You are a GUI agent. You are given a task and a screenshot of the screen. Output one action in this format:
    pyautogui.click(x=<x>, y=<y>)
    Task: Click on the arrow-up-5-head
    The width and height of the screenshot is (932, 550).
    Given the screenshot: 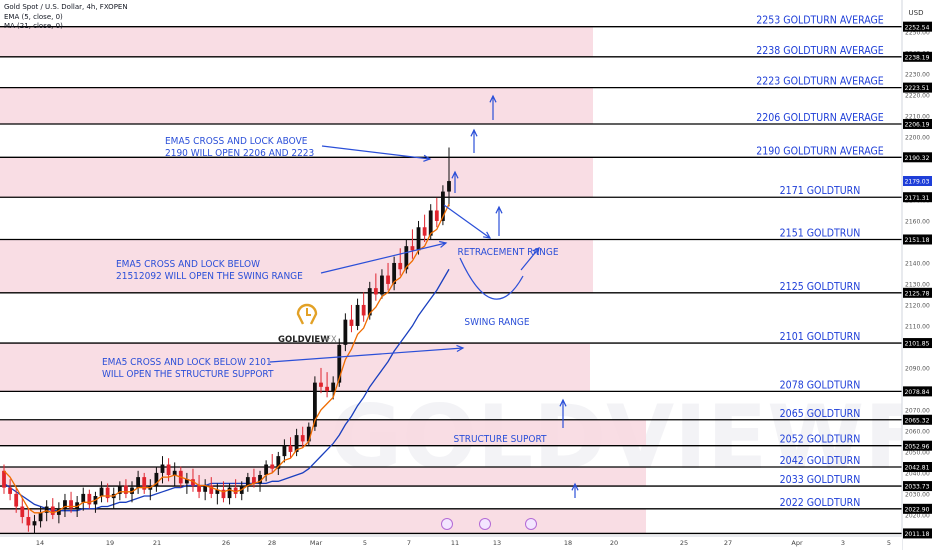 What is the action you would take?
    pyautogui.click(x=563, y=402)
    